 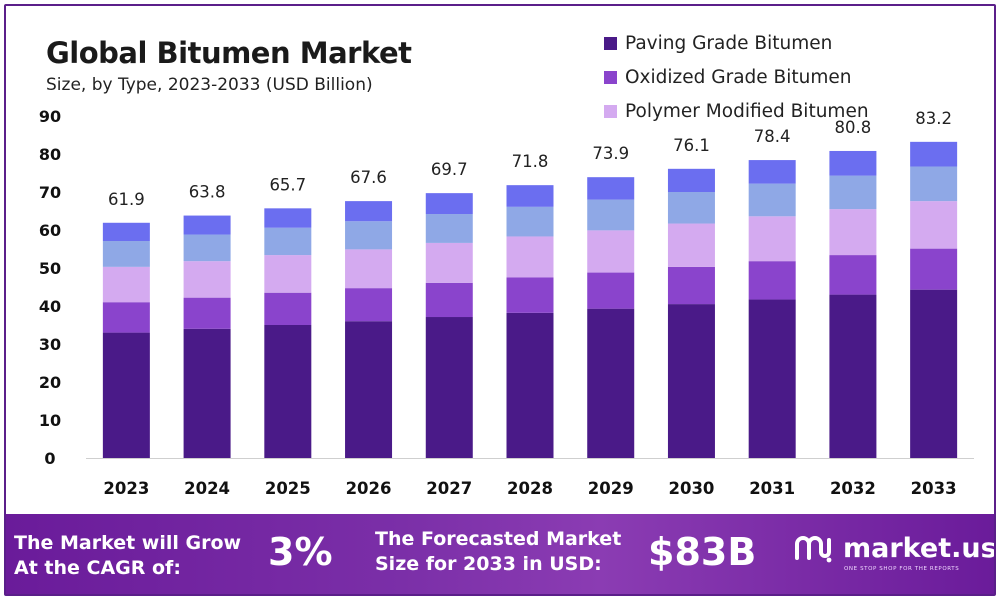 I want to click on cagr-value: 3%, so click(x=300, y=552).